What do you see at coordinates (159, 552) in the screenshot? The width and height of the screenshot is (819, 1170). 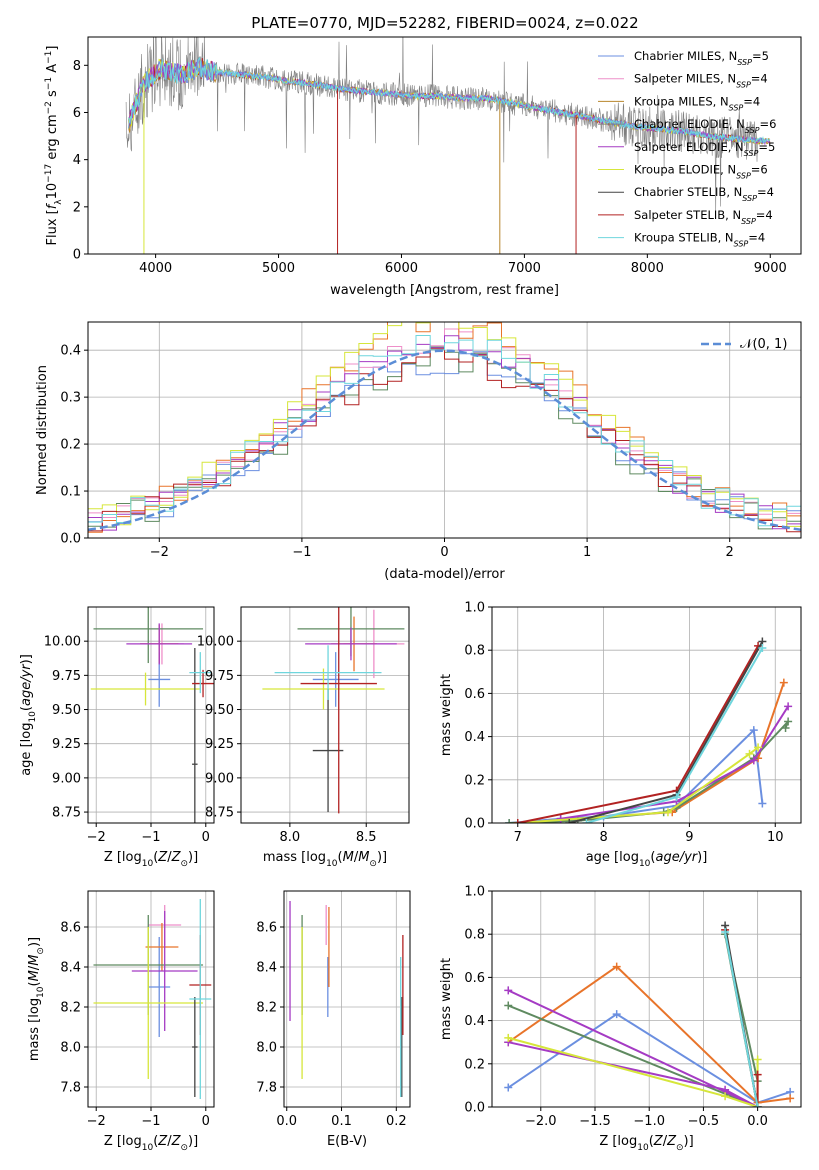 I see `x-tick-label: −2` at bounding box center [159, 552].